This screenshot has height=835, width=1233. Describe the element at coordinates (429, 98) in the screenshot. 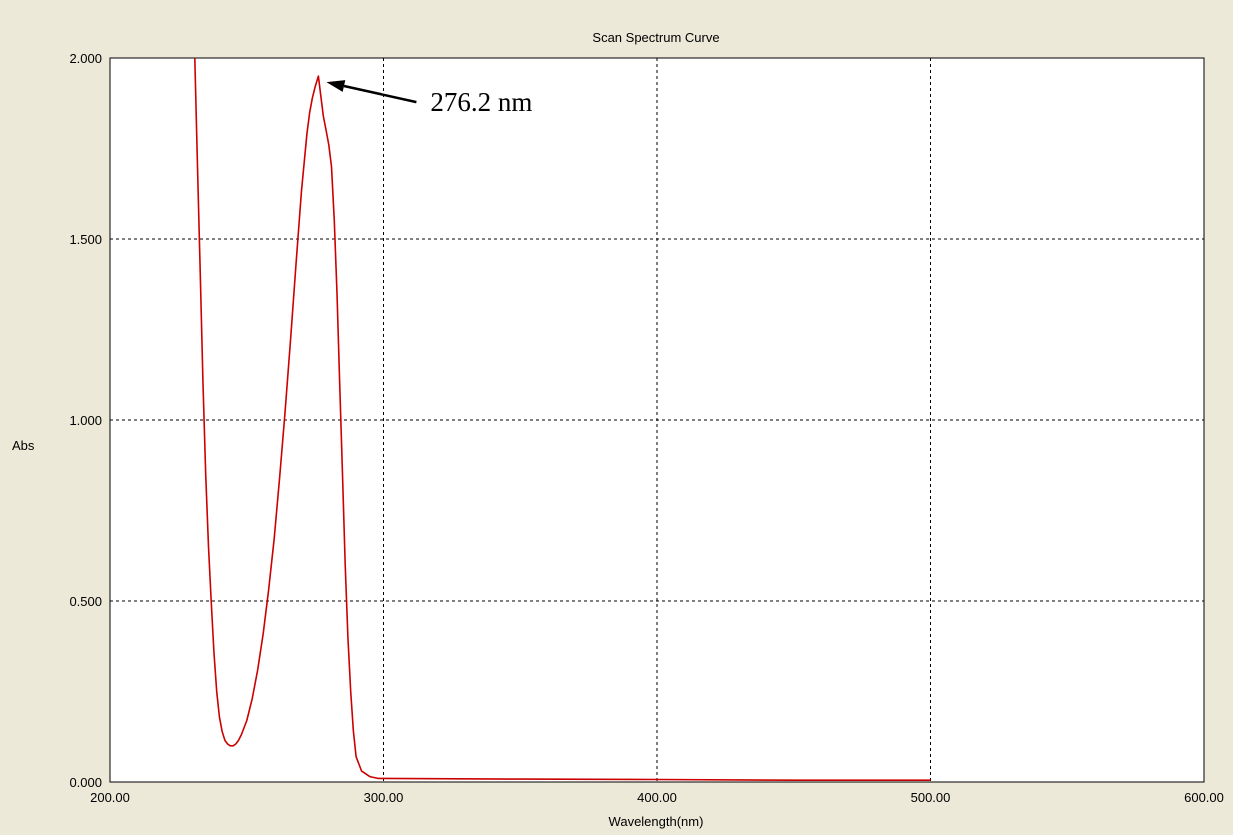

I see `peak-annotation: 276.2 nm` at that location.